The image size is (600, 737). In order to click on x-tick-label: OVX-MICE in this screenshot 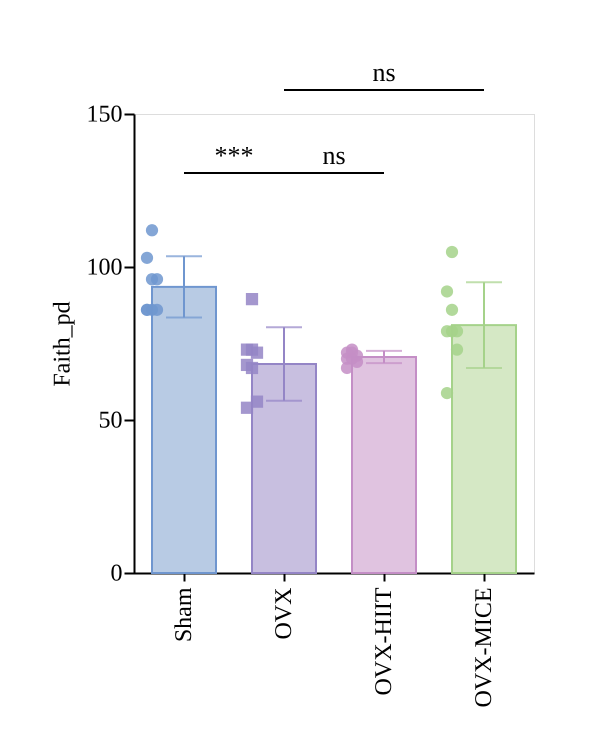, I will do `click(484, 648)`.